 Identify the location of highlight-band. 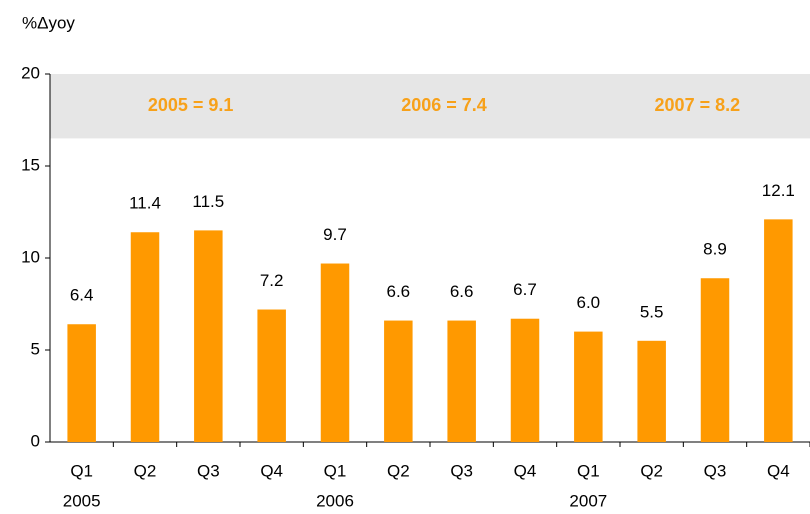
(430, 106).